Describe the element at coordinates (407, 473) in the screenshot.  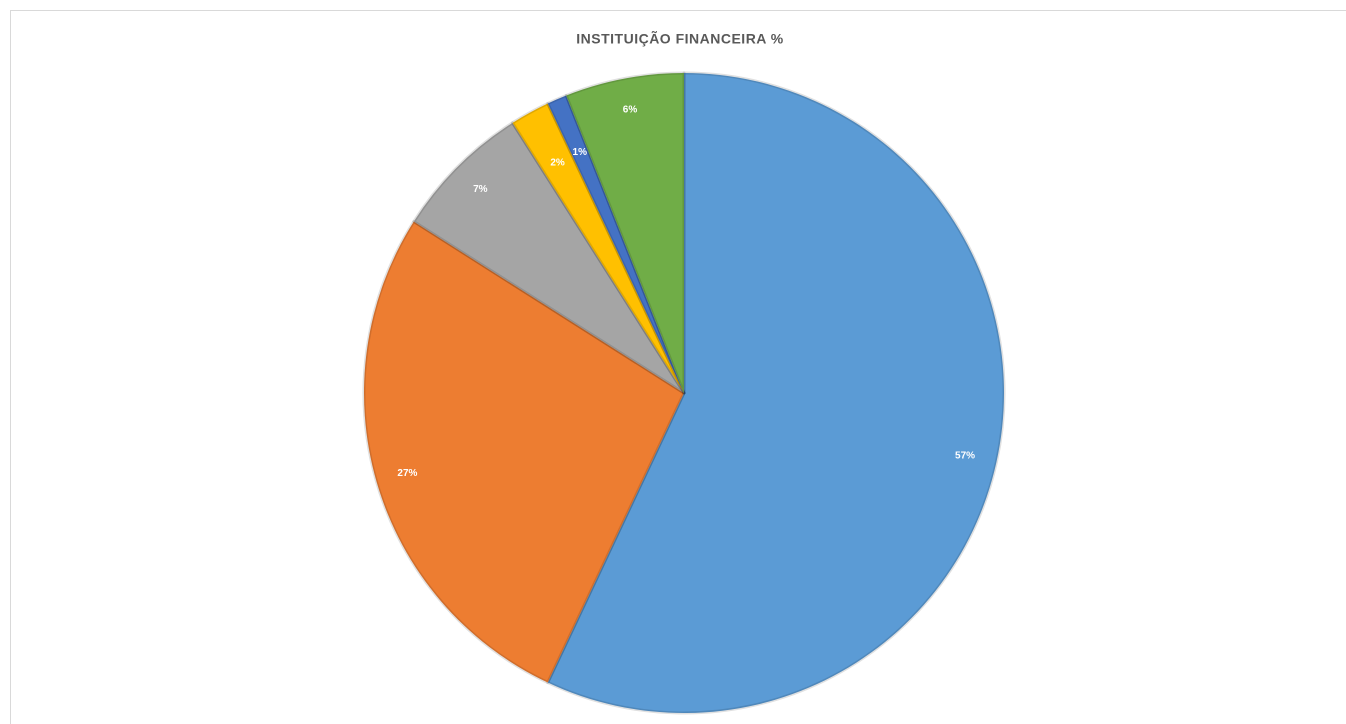
I see `data-label: 27%` at that location.